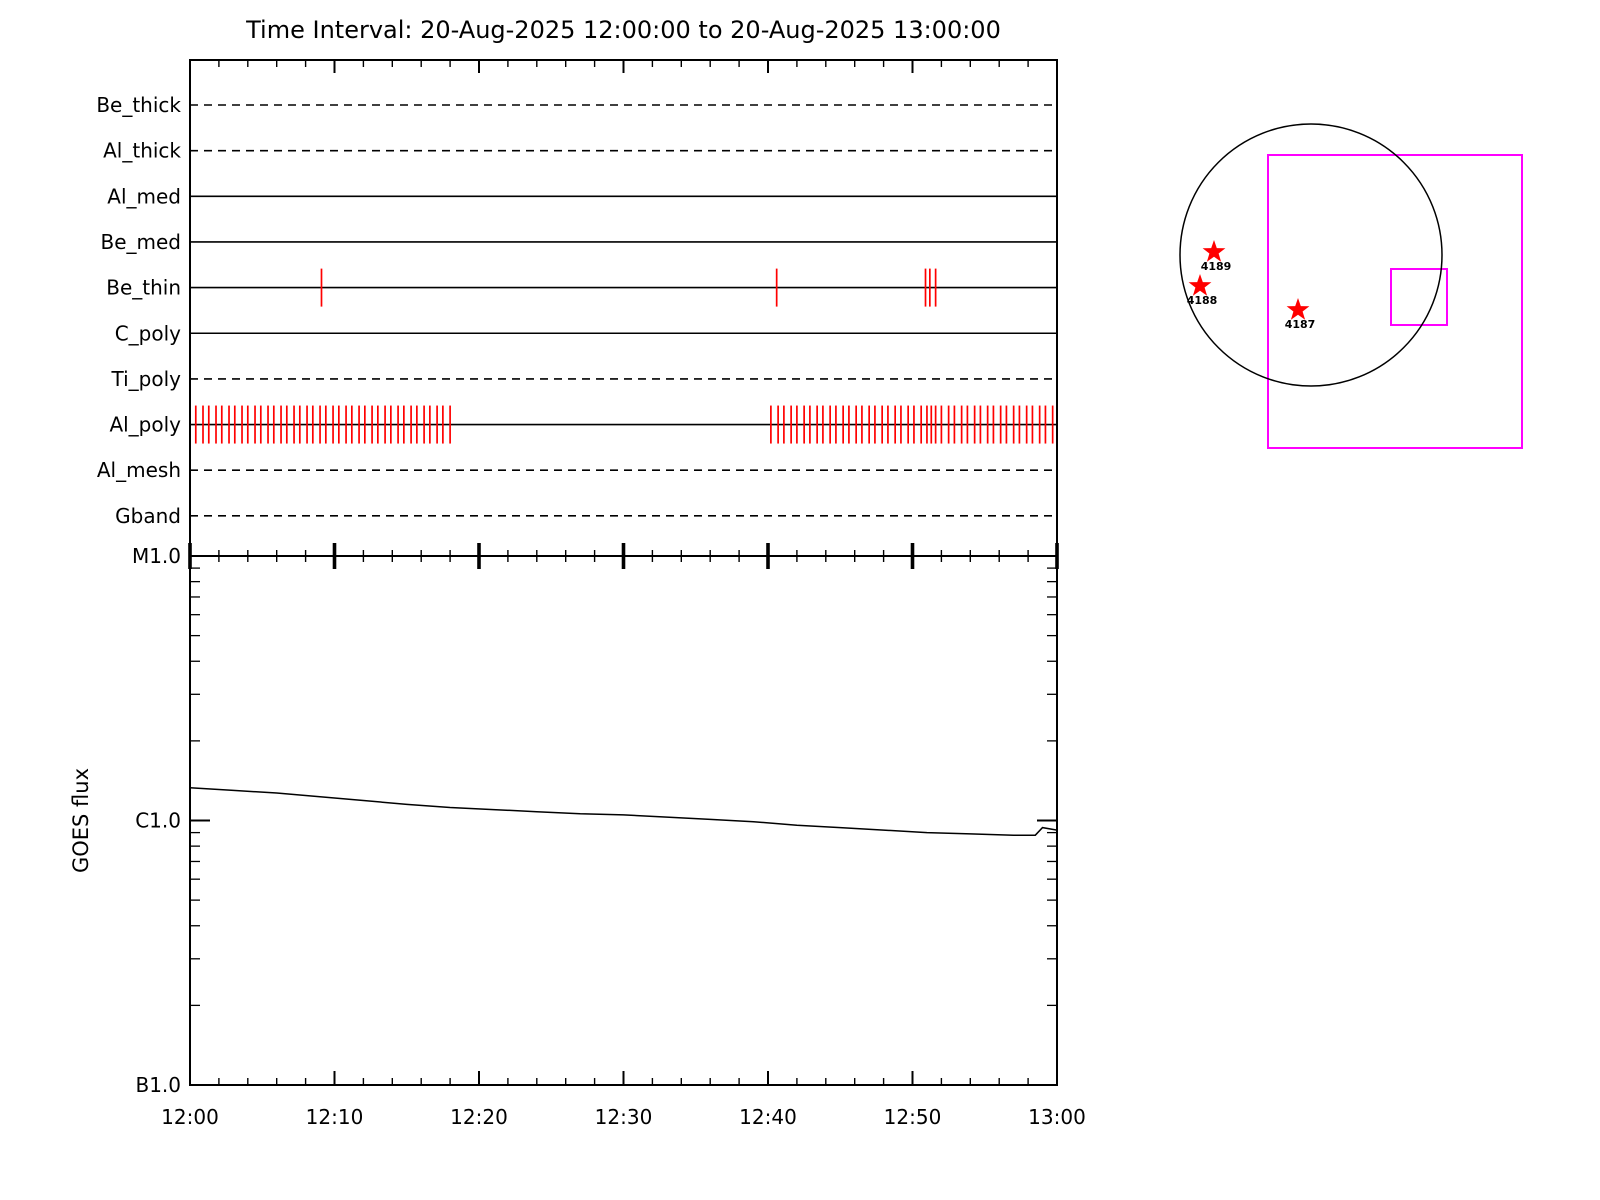  I want to click on x-tick-label: 12:50, so click(913, 1117).